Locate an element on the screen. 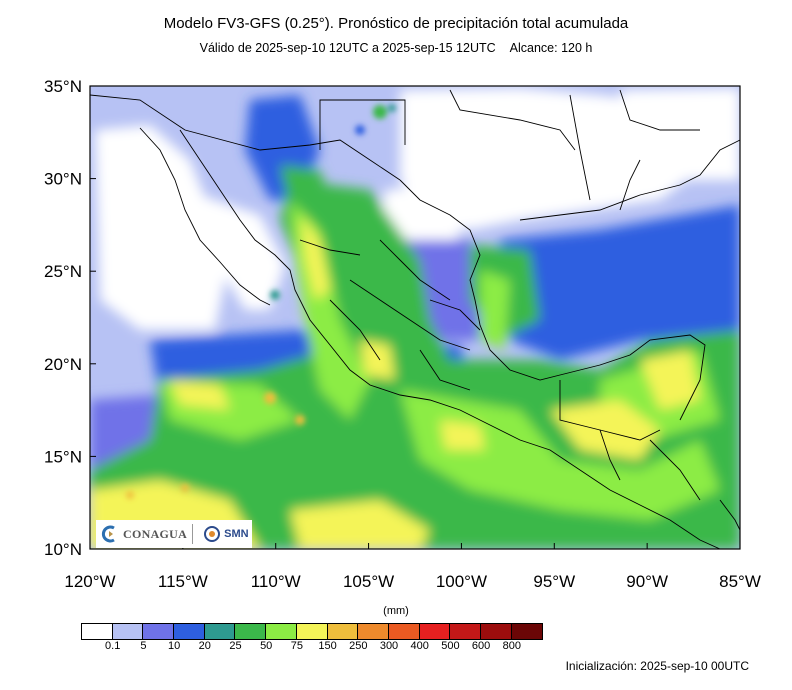 This screenshot has height=690, width=792. smn-logo-icon is located at coordinates (212, 534).